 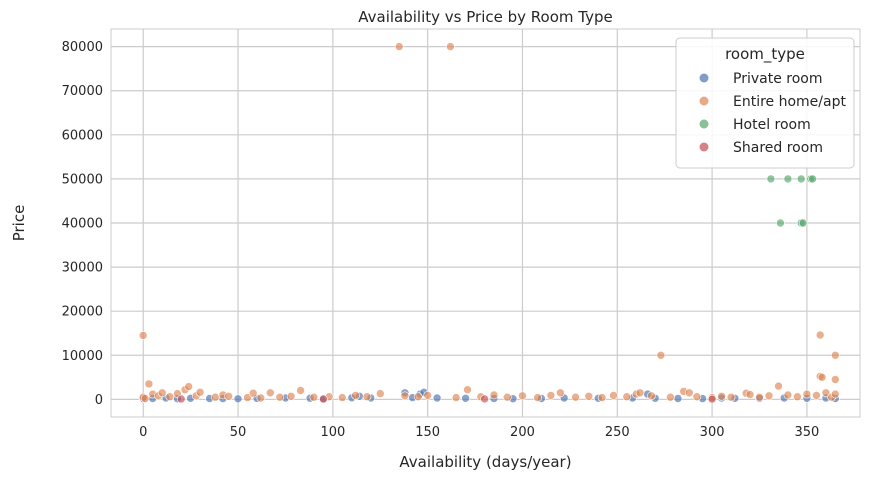 I want to click on legend-marker-hotel-room, so click(x=704, y=124).